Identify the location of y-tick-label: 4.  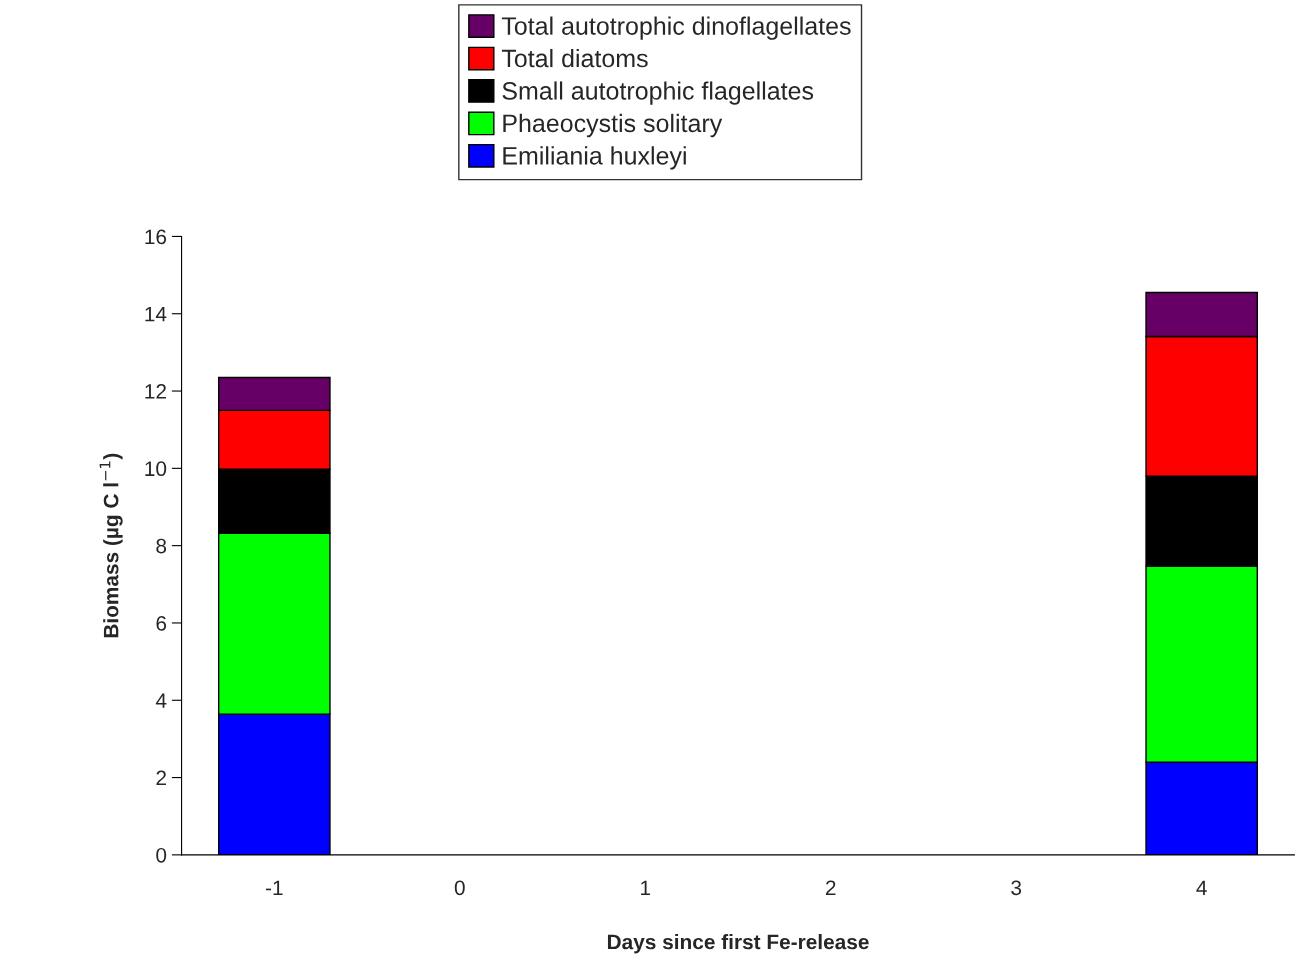
(161, 700).